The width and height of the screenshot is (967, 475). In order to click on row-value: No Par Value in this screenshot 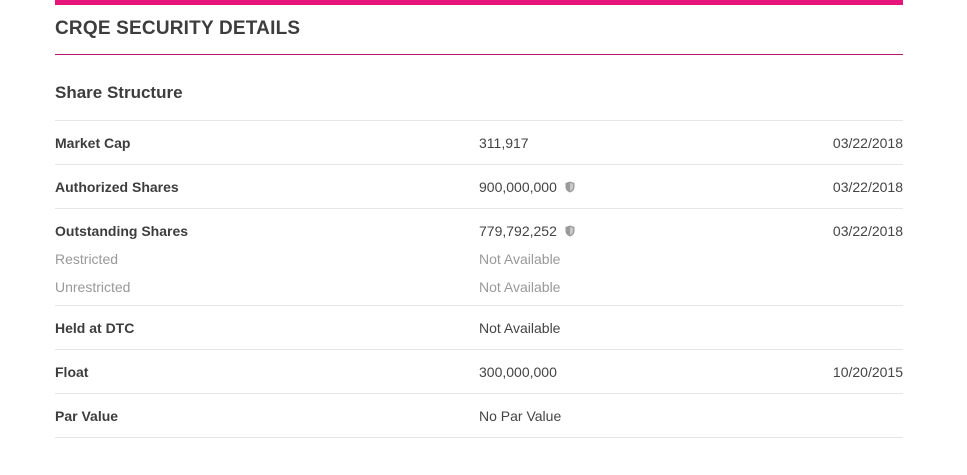, I will do `click(520, 416)`.